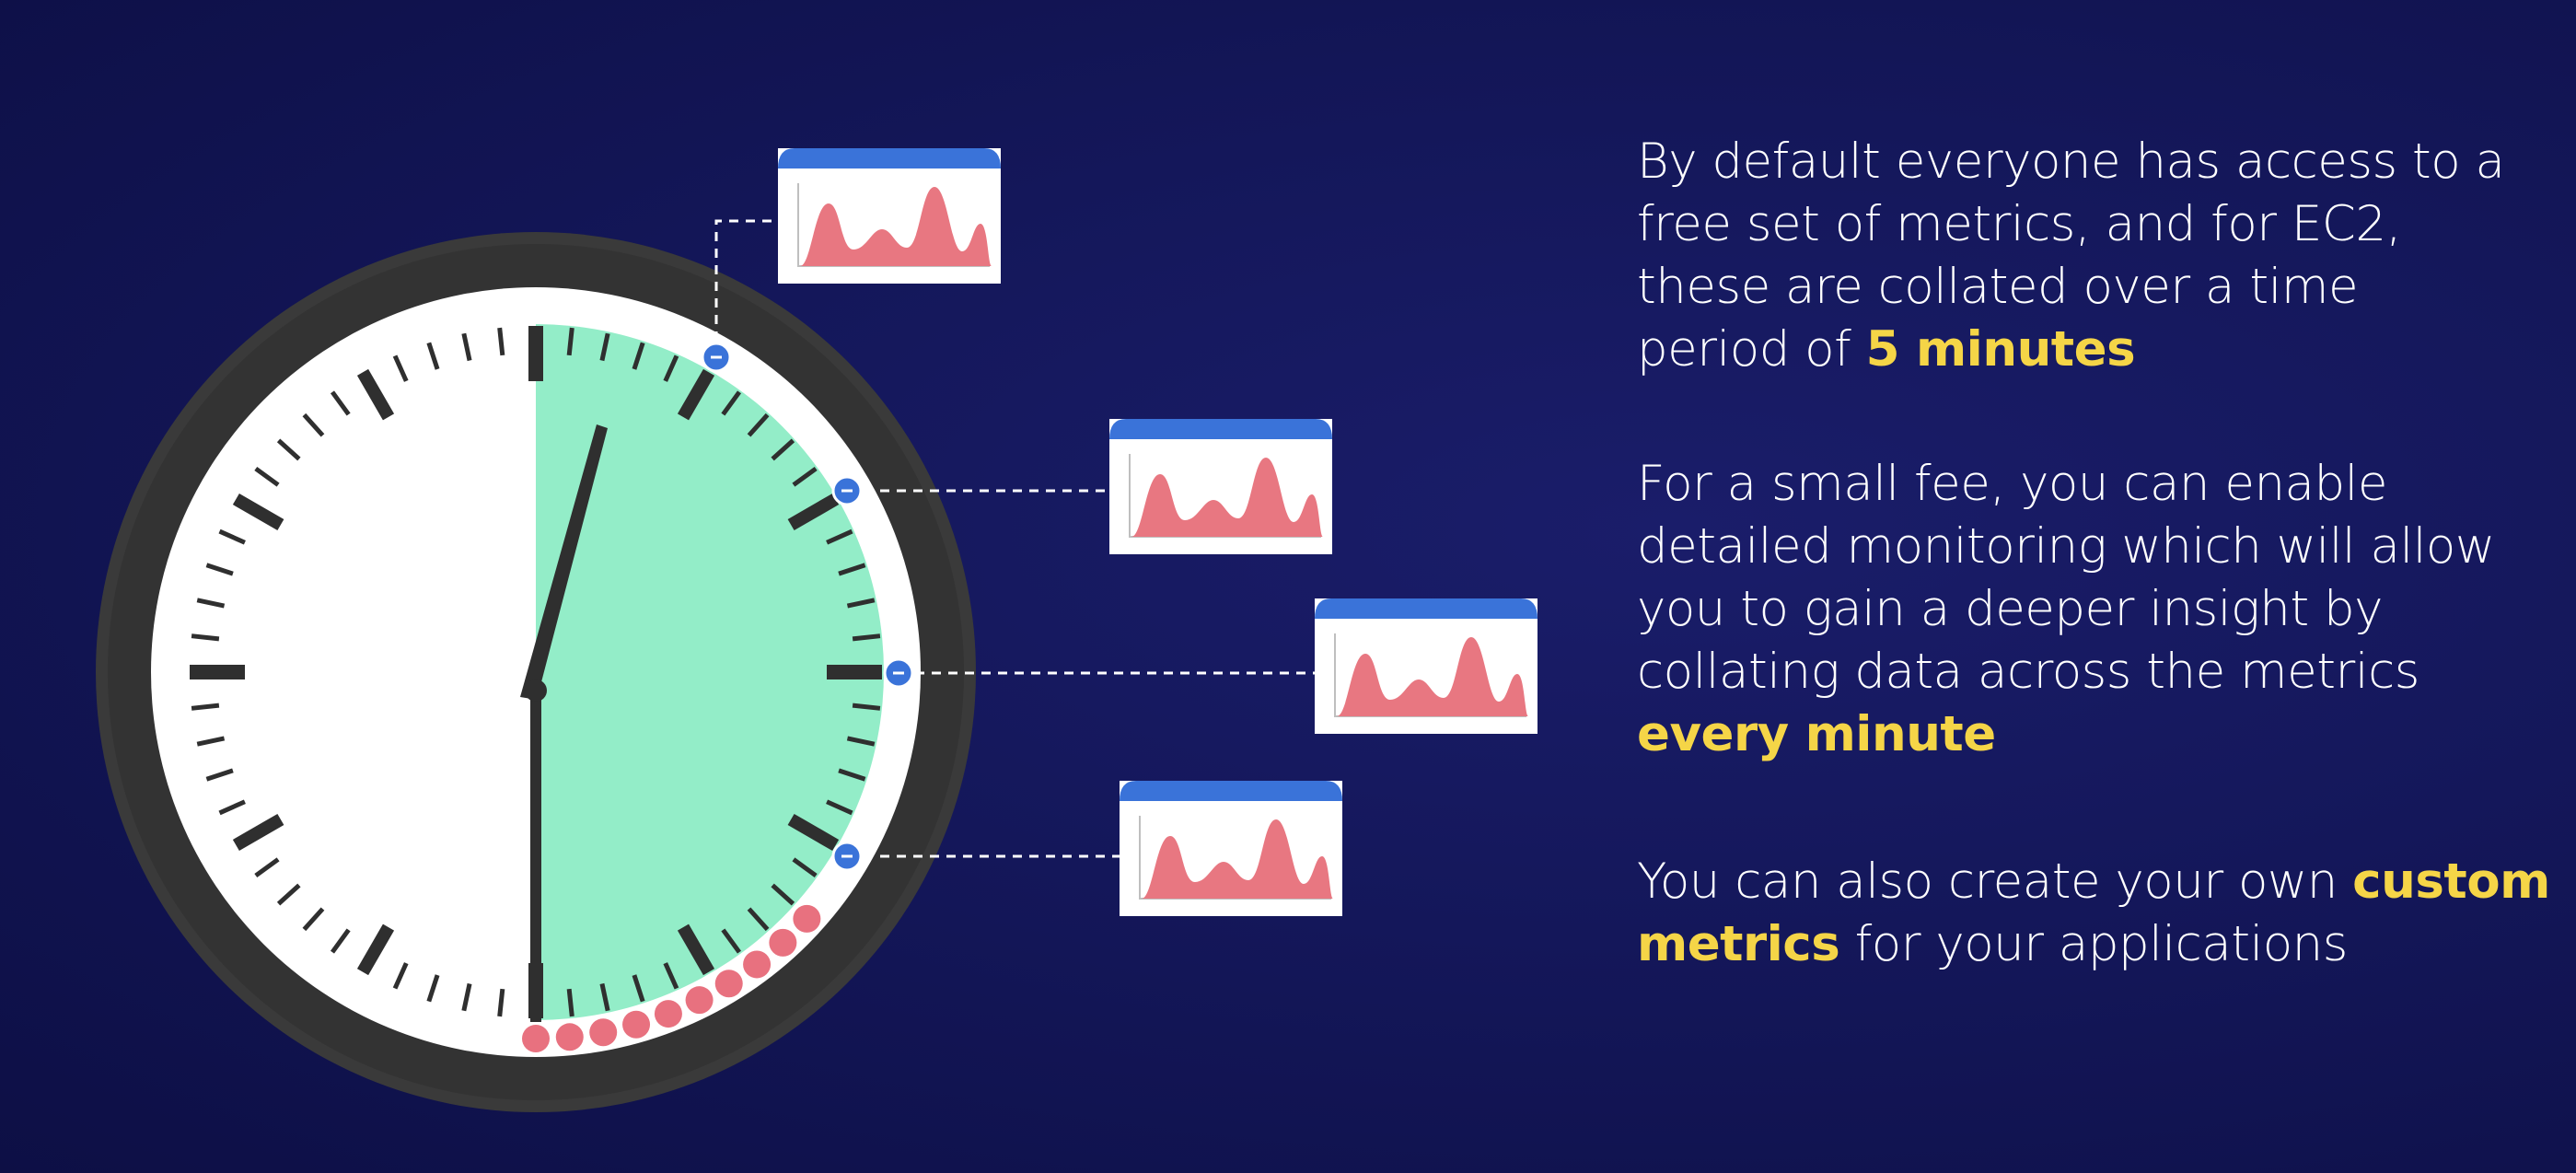 The width and height of the screenshot is (2576, 1173). I want to click on clock-hub, so click(536, 690).